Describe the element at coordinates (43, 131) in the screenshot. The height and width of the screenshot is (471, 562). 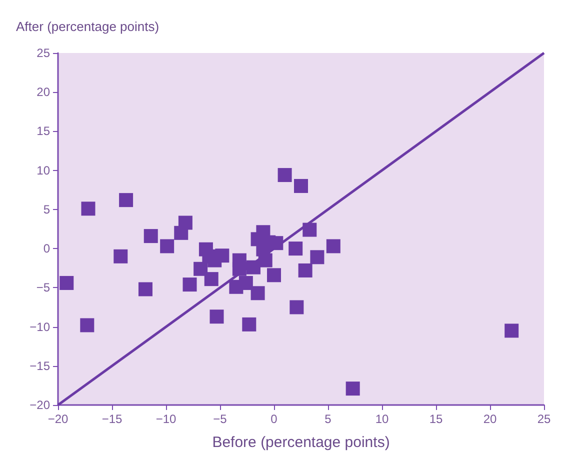
I see `y-tick-label: 15` at that location.